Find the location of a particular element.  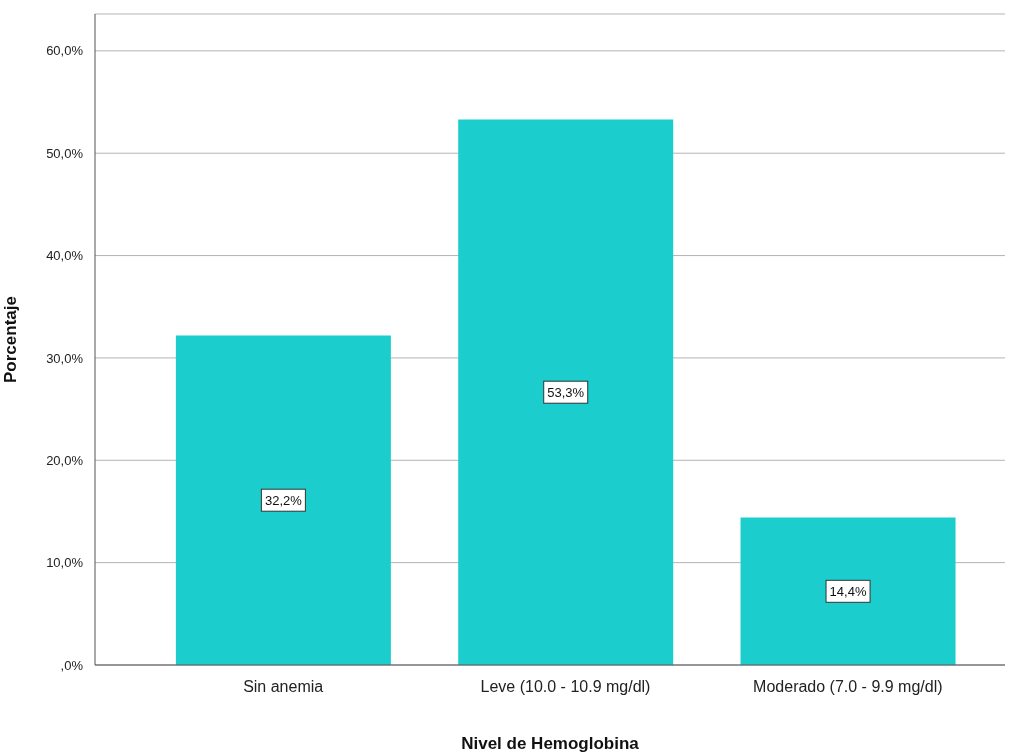

x-tick-label: Sin anemia is located at coordinates (283, 687).